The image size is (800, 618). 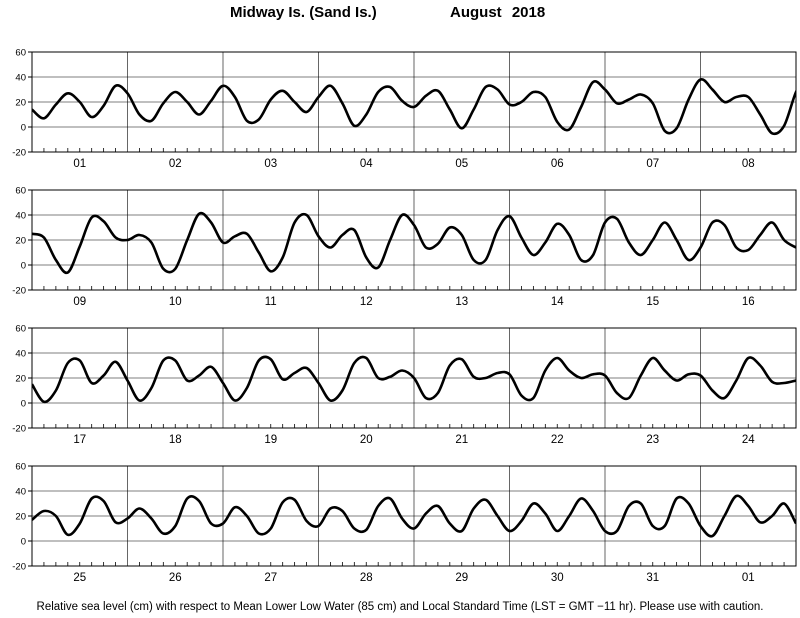 What do you see at coordinates (461, 578) in the screenshot?
I see `day-label: 29` at bounding box center [461, 578].